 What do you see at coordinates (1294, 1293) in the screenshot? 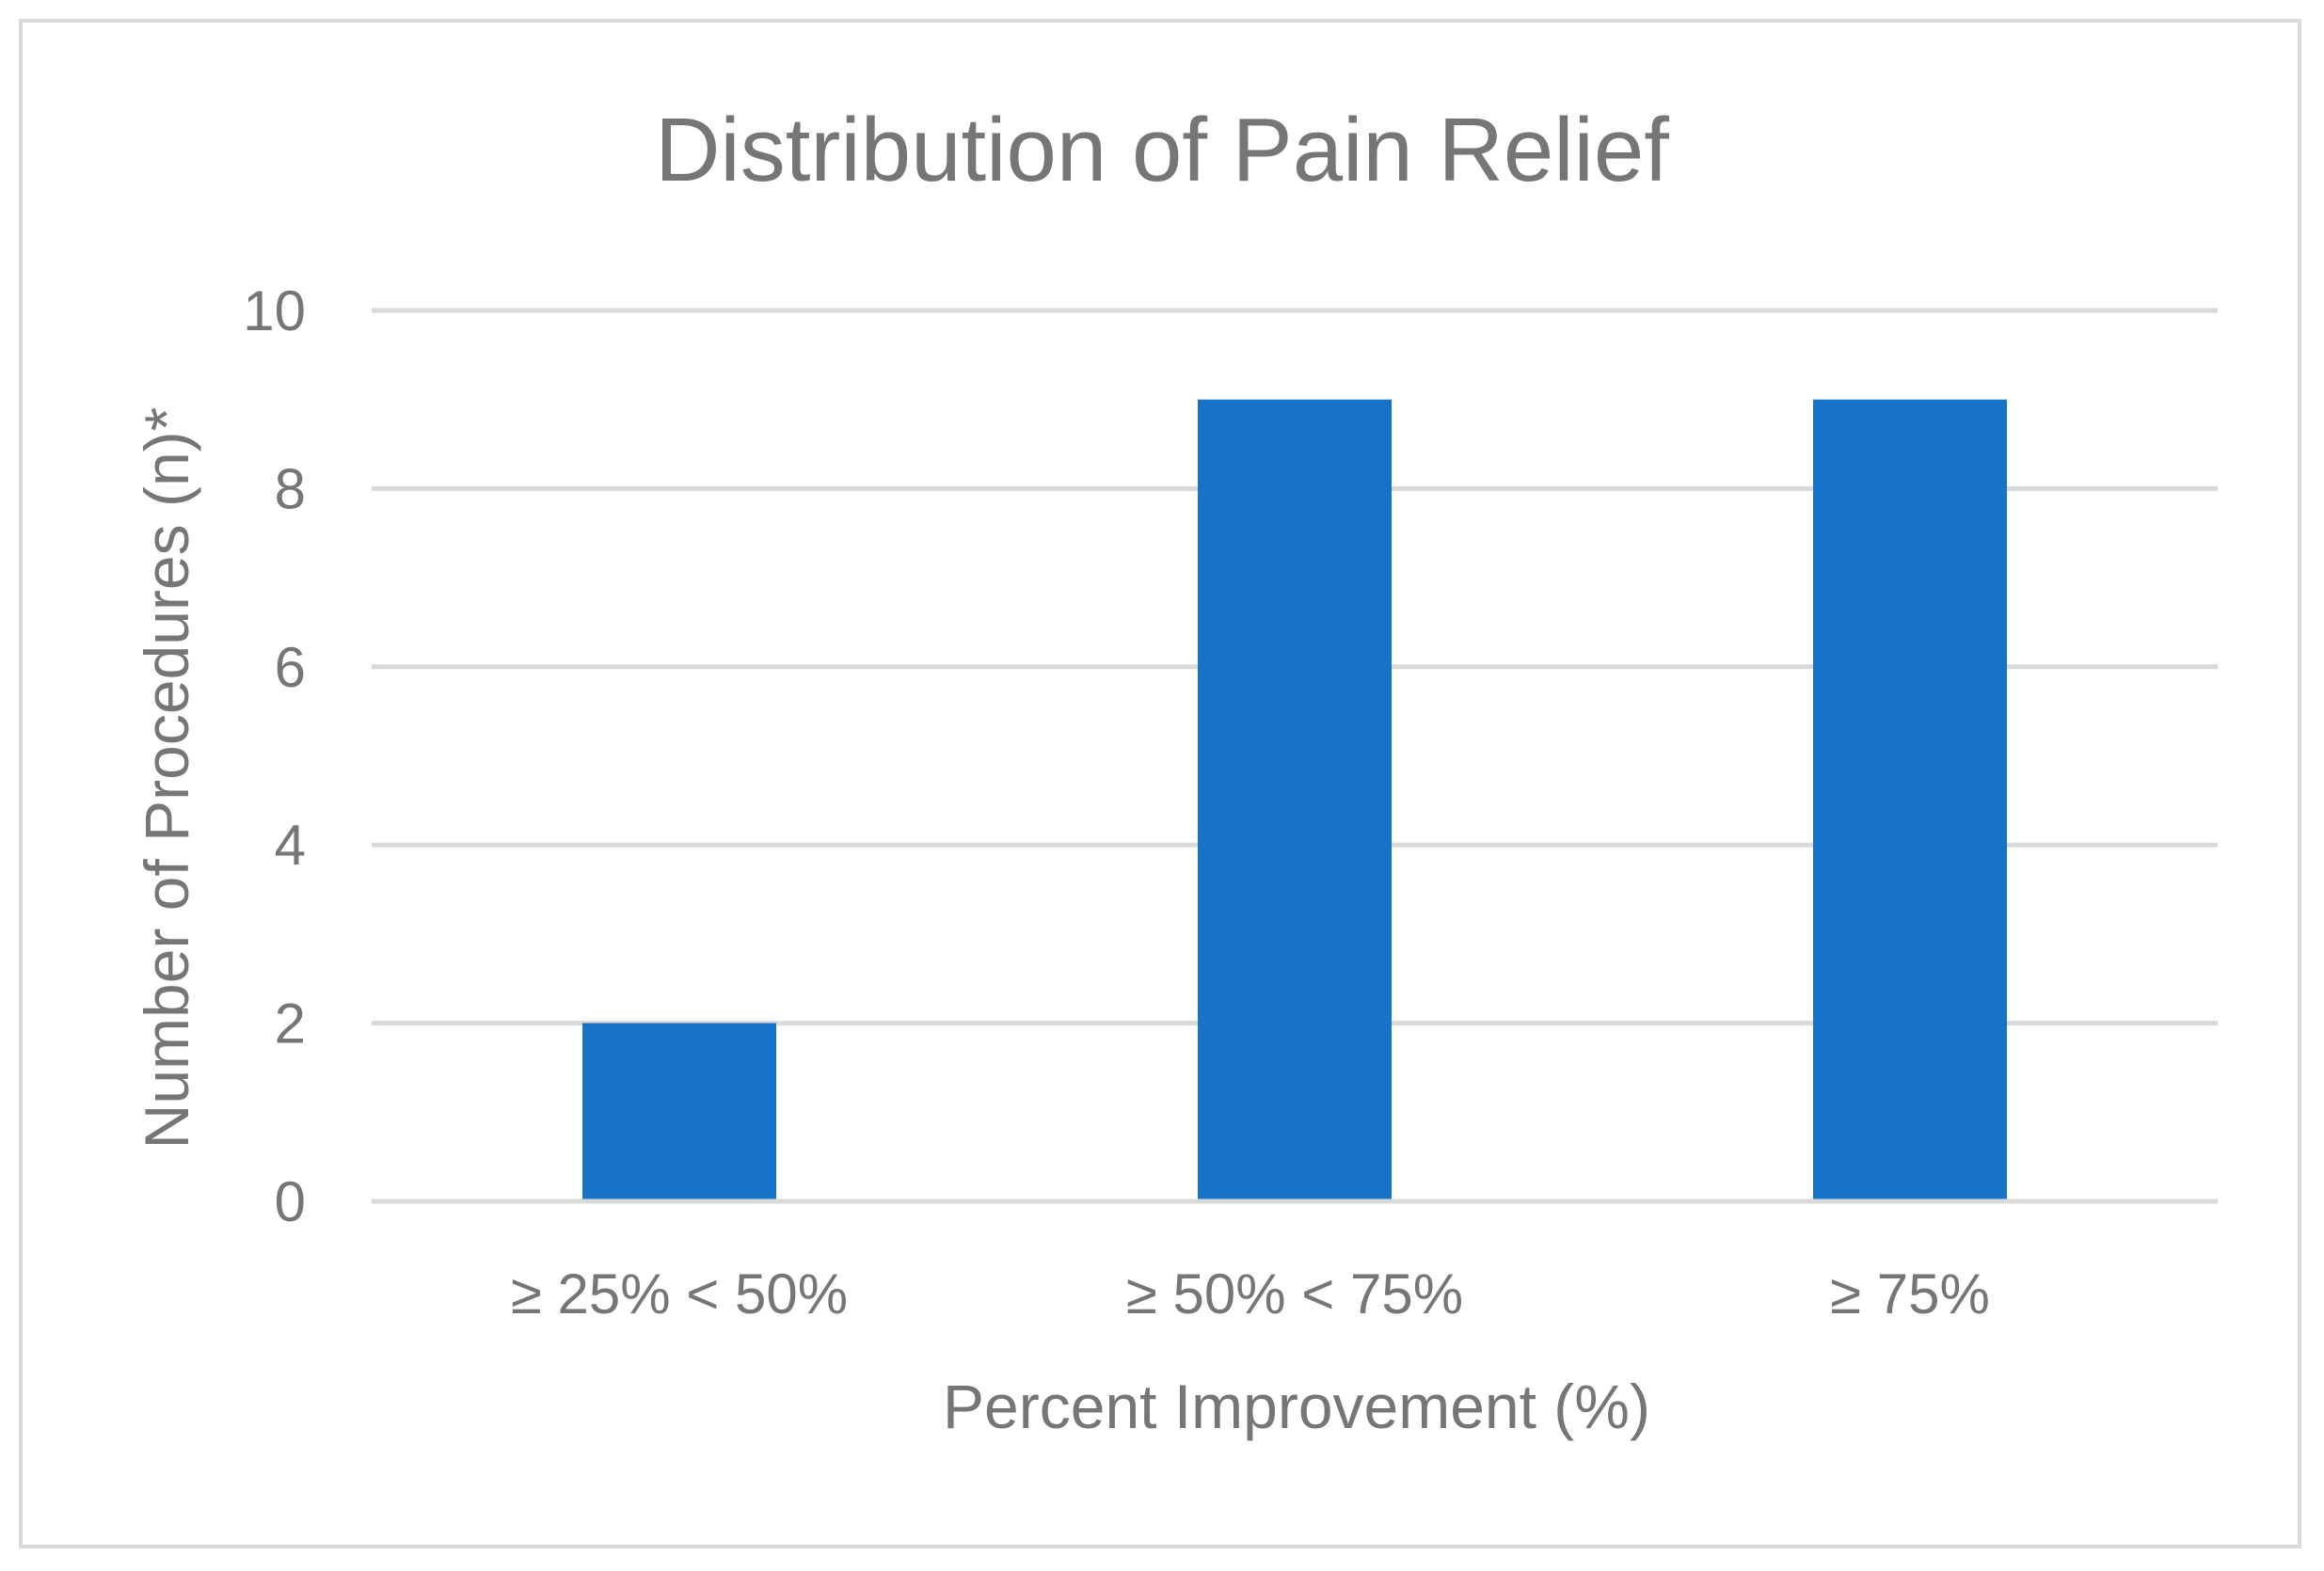
I see `x-category-label: ≥ 50% < 75%` at bounding box center [1294, 1293].